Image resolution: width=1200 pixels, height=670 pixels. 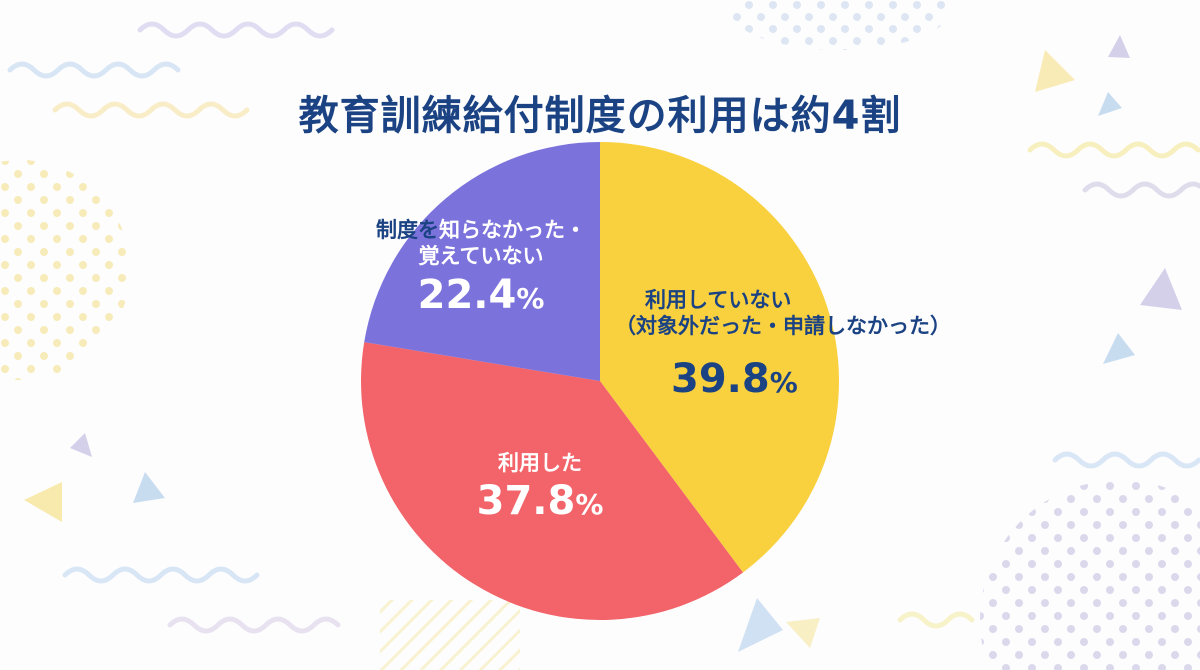 What do you see at coordinates (840, 25) in the screenshot?
I see `dot-cluster-top` at bounding box center [840, 25].